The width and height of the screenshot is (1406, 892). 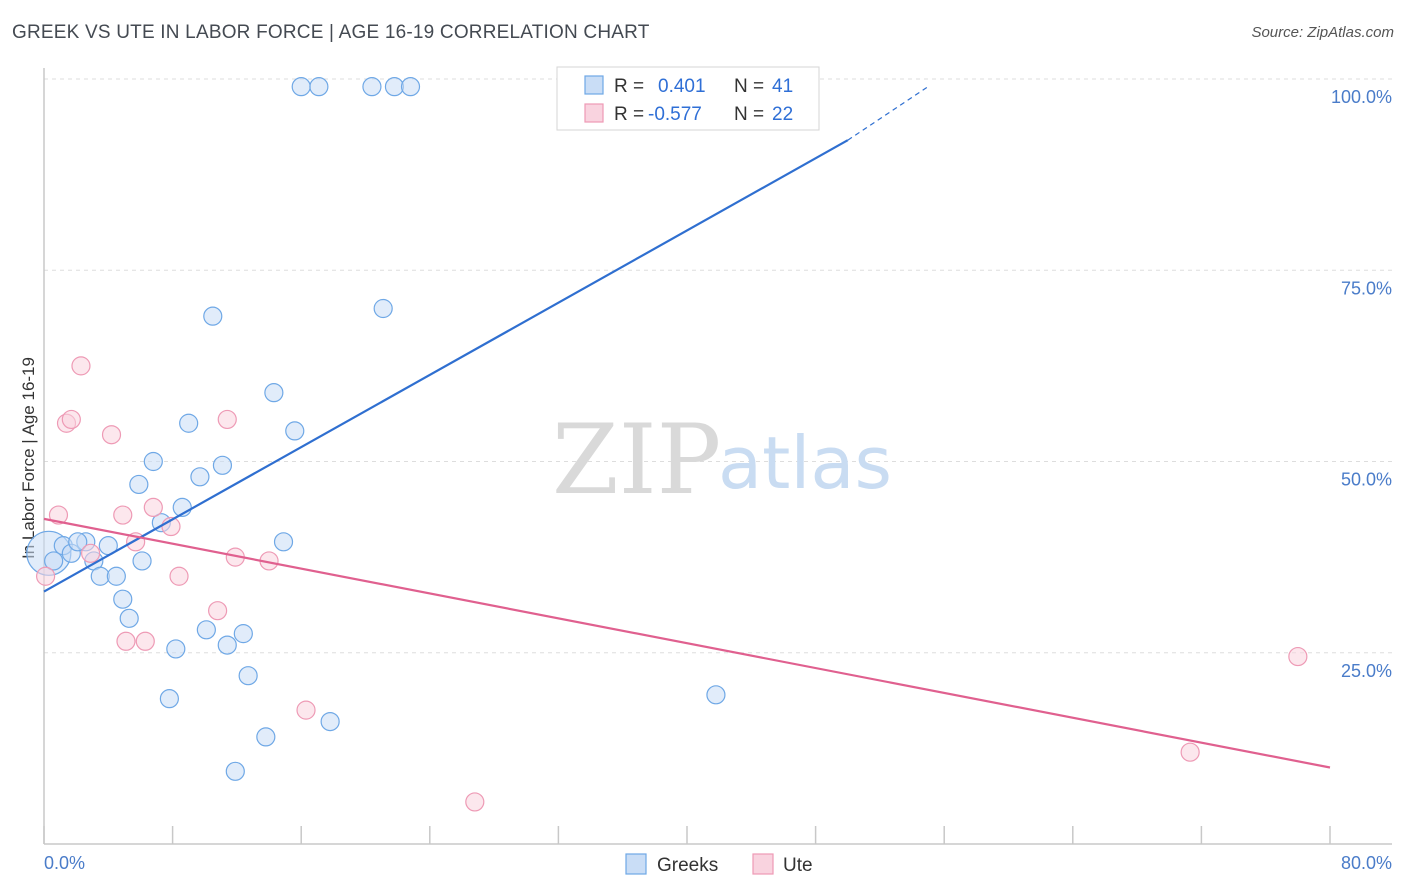 What do you see at coordinates (64, 863) in the screenshot?
I see `x-tick-label-min: 0.0%` at bounding box center [64, 863].